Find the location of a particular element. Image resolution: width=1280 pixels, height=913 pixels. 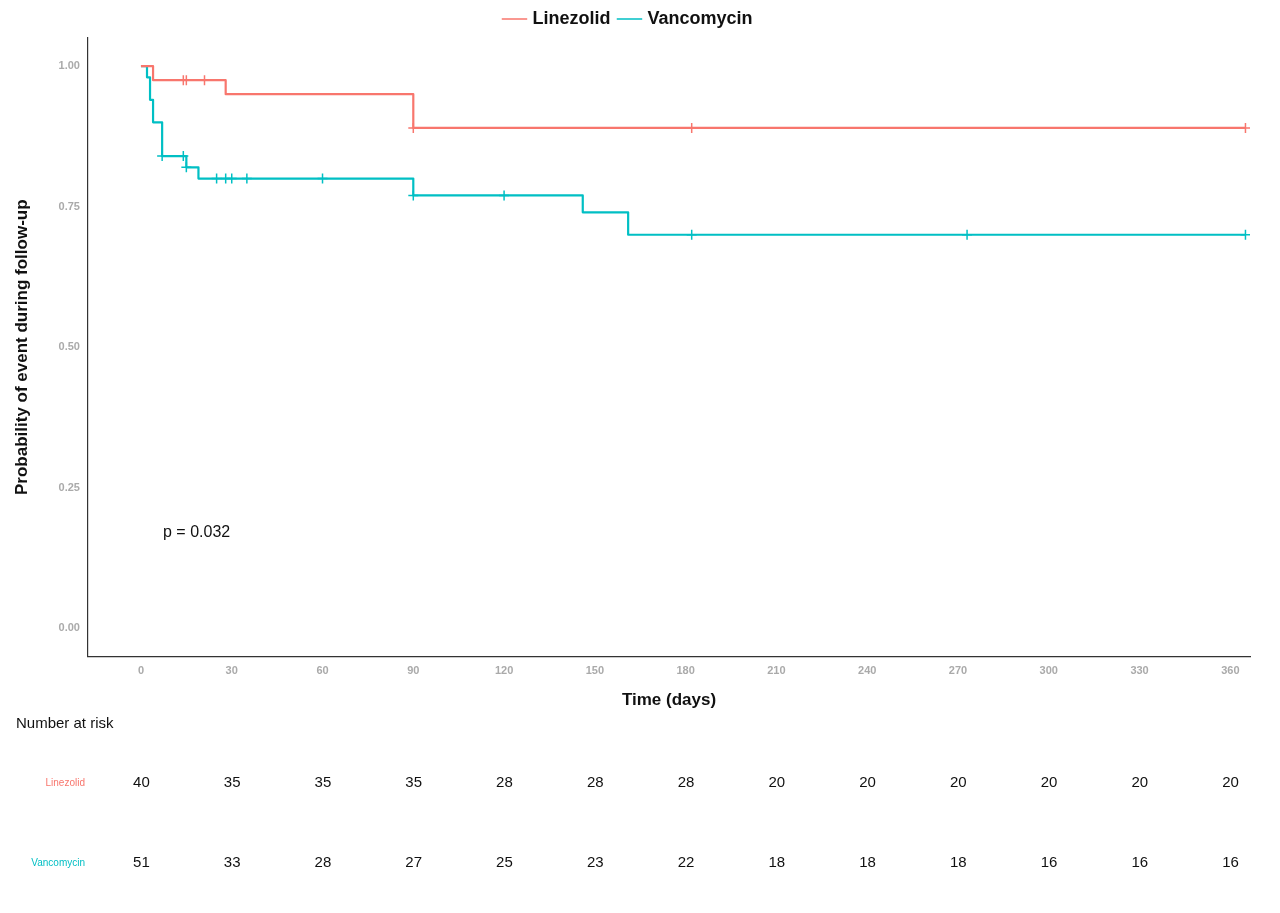

y-tick-label: 0.75 is located at coordinates (69, 205).